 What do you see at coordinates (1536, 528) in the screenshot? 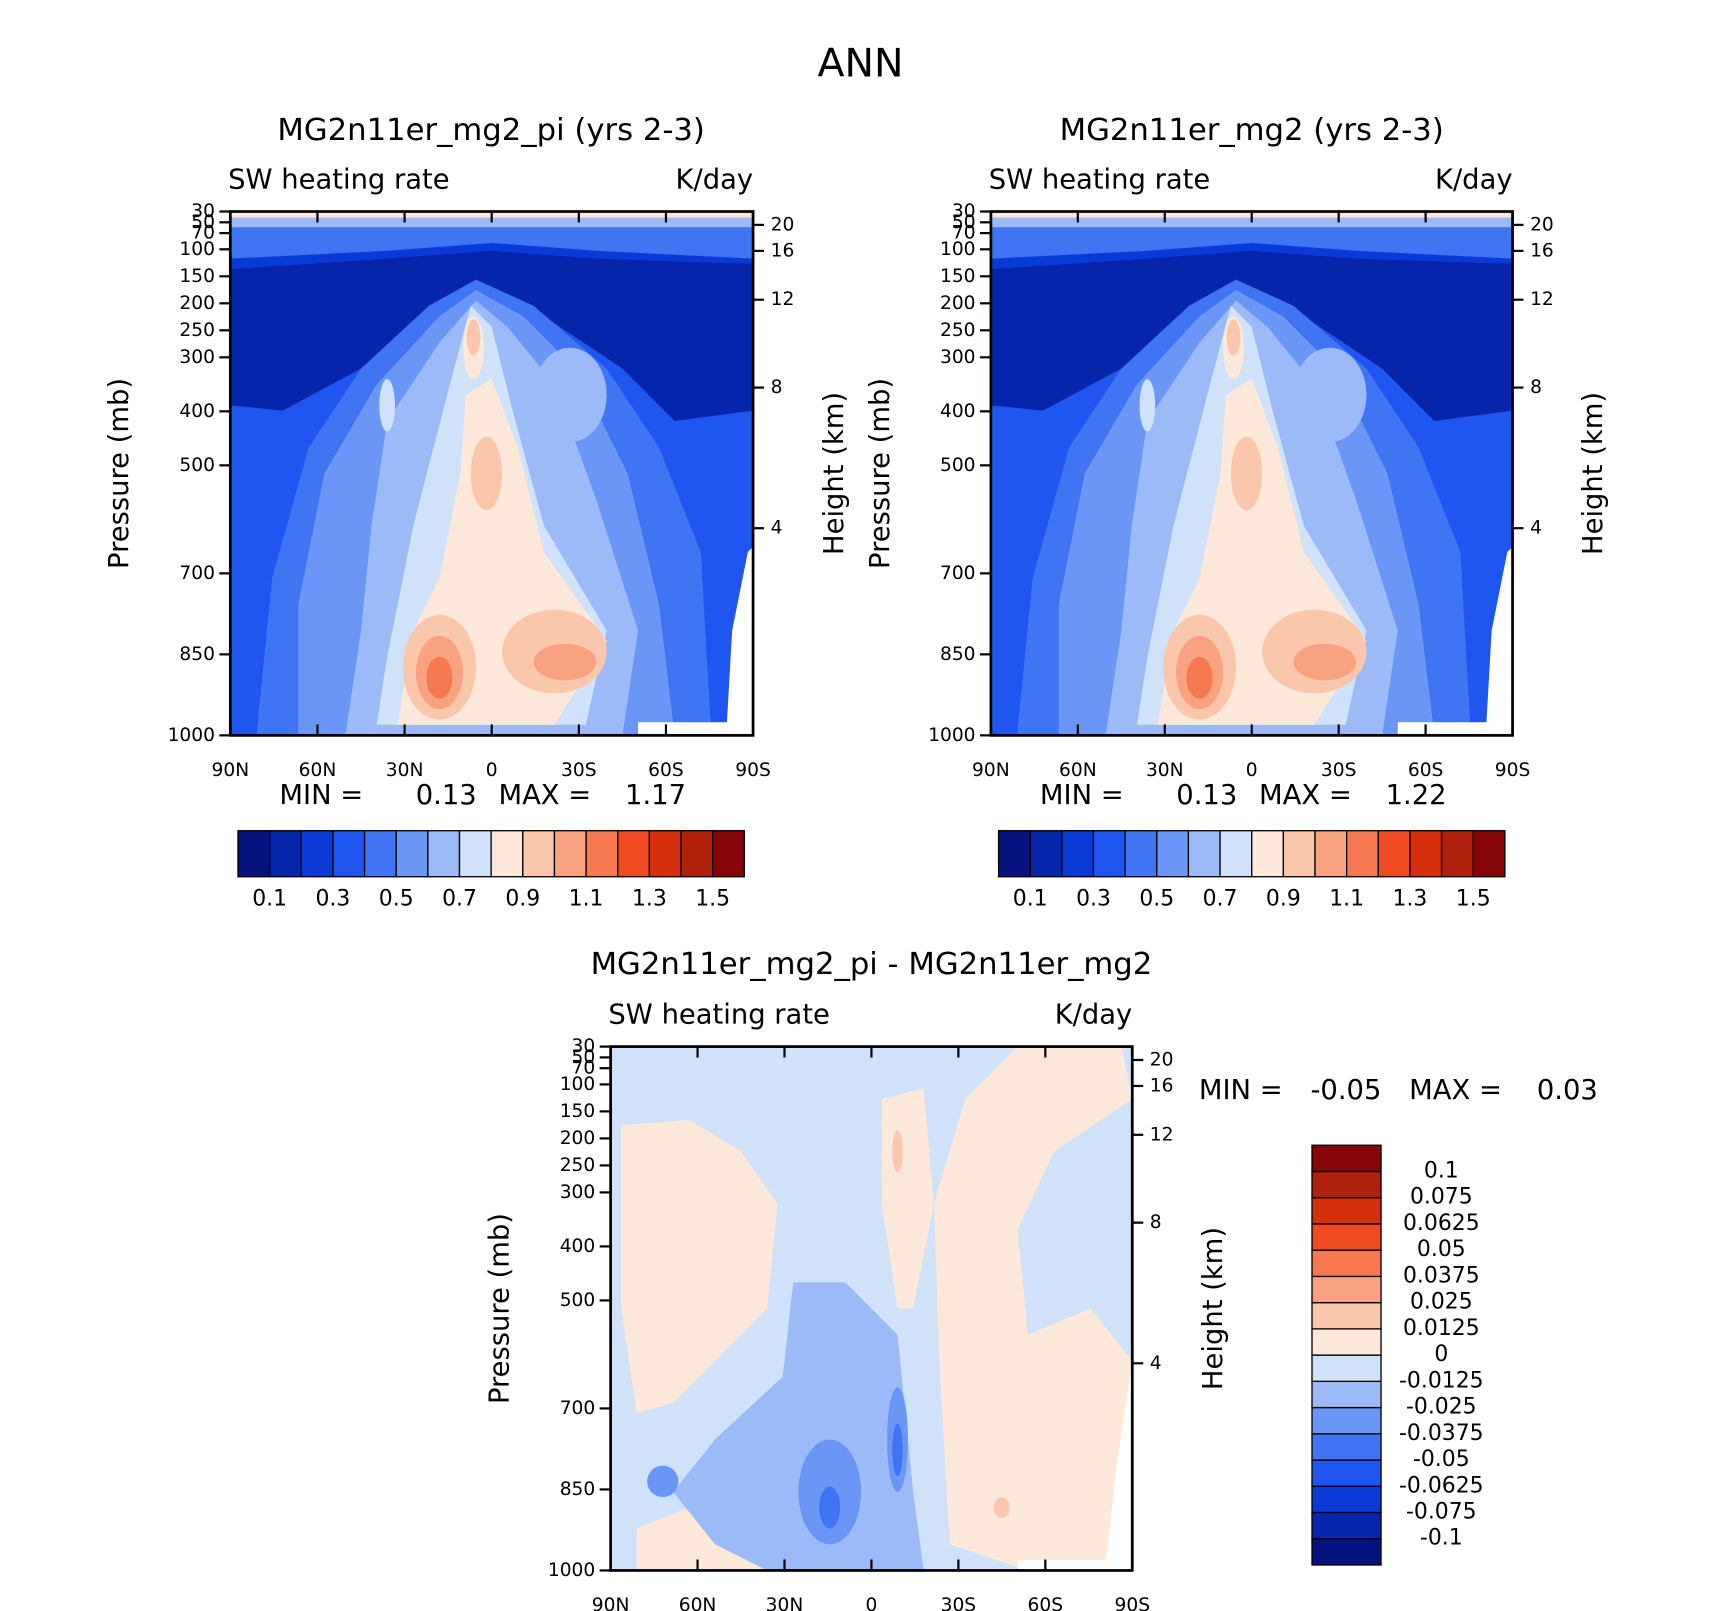
I see `y2-tick-label: 4` at bounding box center [1536, 528].